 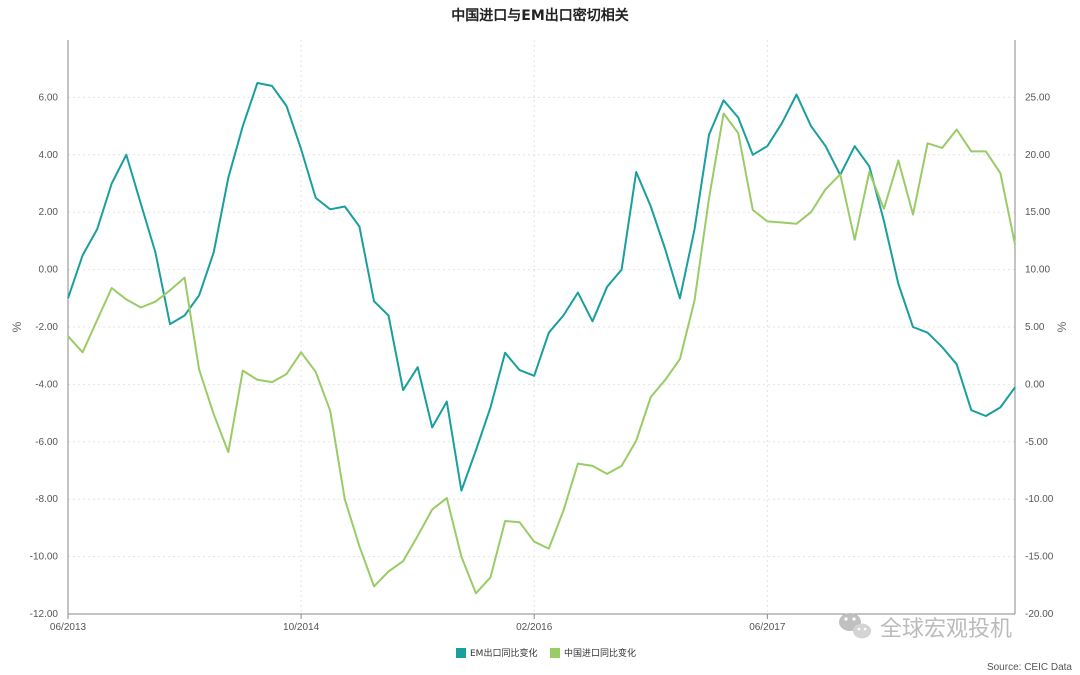 What do you see at coordinates (17, 326) in the screenshot?
I see `left-axis-unit: %` at bounding box center [17, 326].